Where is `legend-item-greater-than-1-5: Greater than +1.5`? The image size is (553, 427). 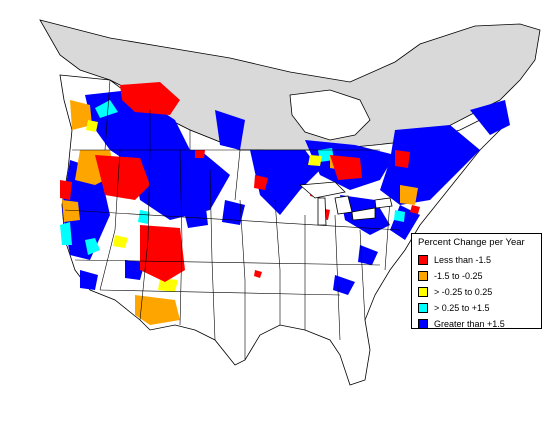
legend-item-greater-than-1-5: Greater than +1.5 is located at coordinates (479, 324).